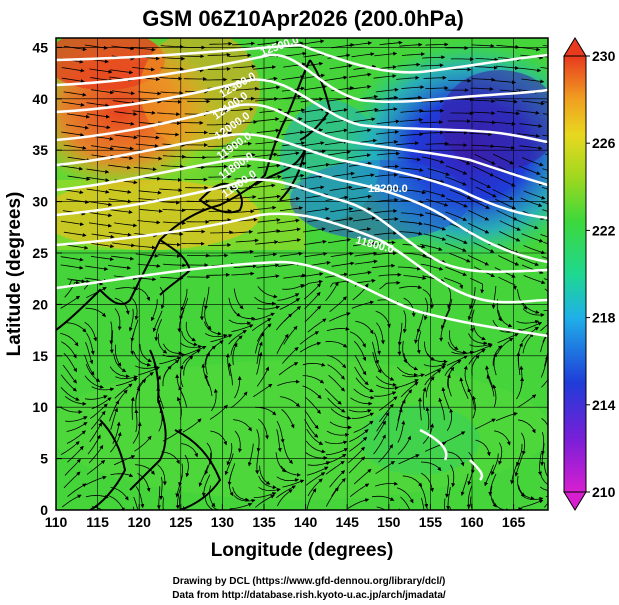  What do you see at coordinates (285, 517) in the screenshot?
I see `x-axis-ticks: 110 115 120 125 130 135 140 145 150 155 160 165` at bounding box center [285, 517].